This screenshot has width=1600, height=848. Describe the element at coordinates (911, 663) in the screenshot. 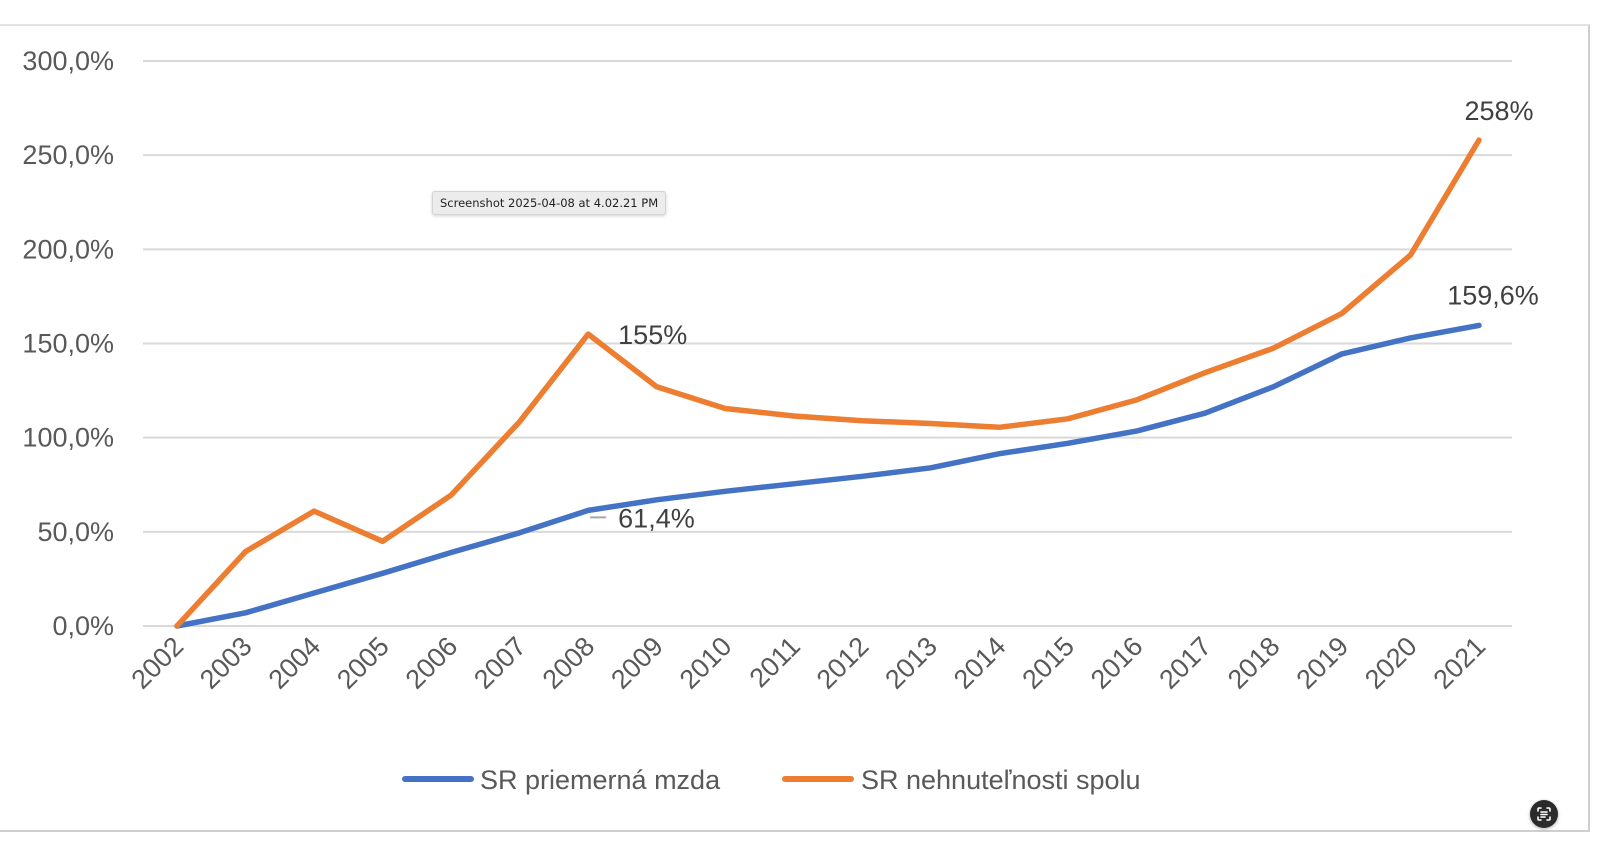

I see `x-tick-label: 2013` at that location.